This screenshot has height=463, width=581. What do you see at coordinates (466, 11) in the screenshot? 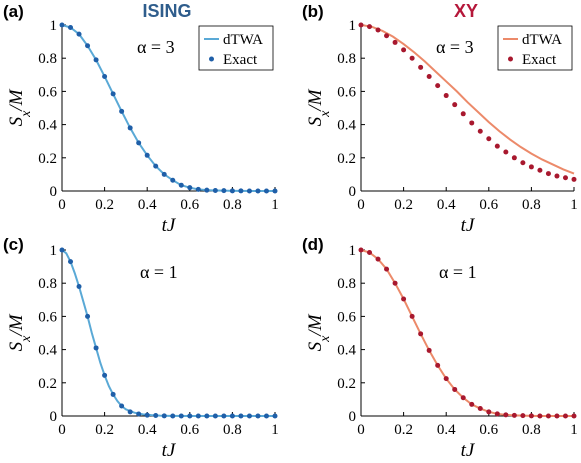
I see `xy-title: XY` at bounding box center [466, 11].